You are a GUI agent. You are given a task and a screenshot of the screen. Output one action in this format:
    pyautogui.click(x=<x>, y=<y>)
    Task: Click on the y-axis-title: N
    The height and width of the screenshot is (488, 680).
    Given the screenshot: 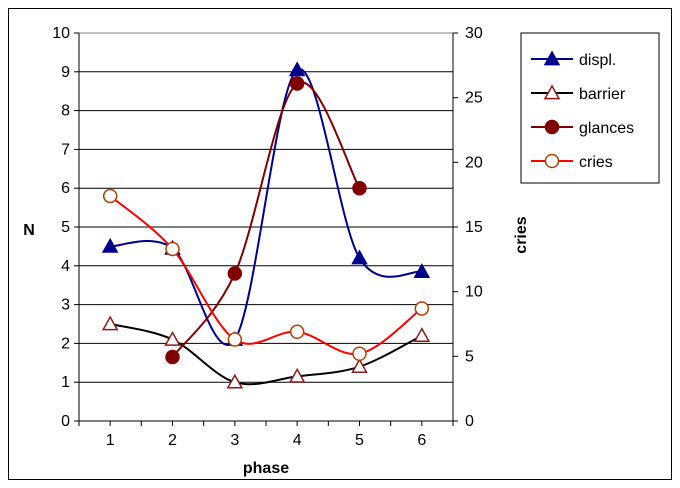 What is the action you would take?
    pyautogui.click(x=29, y=230)
    